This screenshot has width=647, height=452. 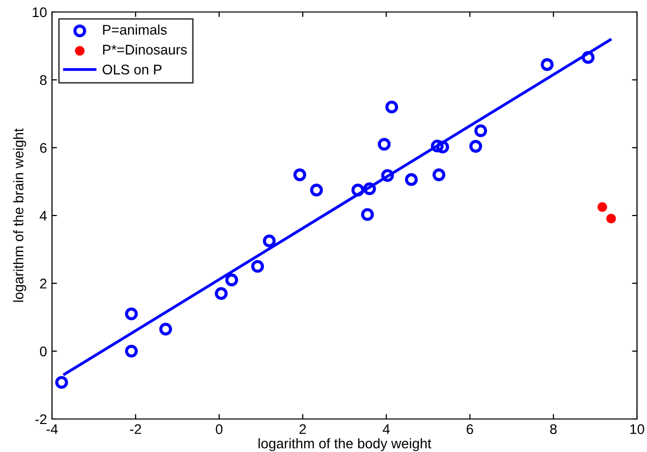 I want to click on y-tick-label: -2, so click(x=40, y=419).